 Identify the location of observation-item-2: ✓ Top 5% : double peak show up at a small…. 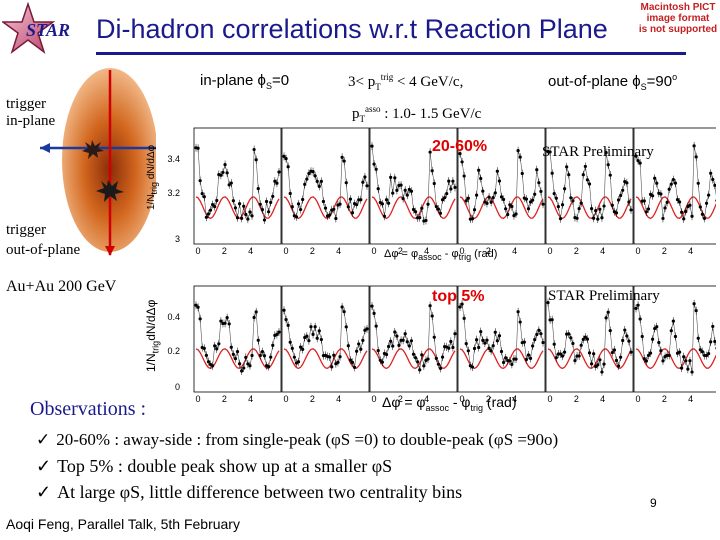
(214, 466).